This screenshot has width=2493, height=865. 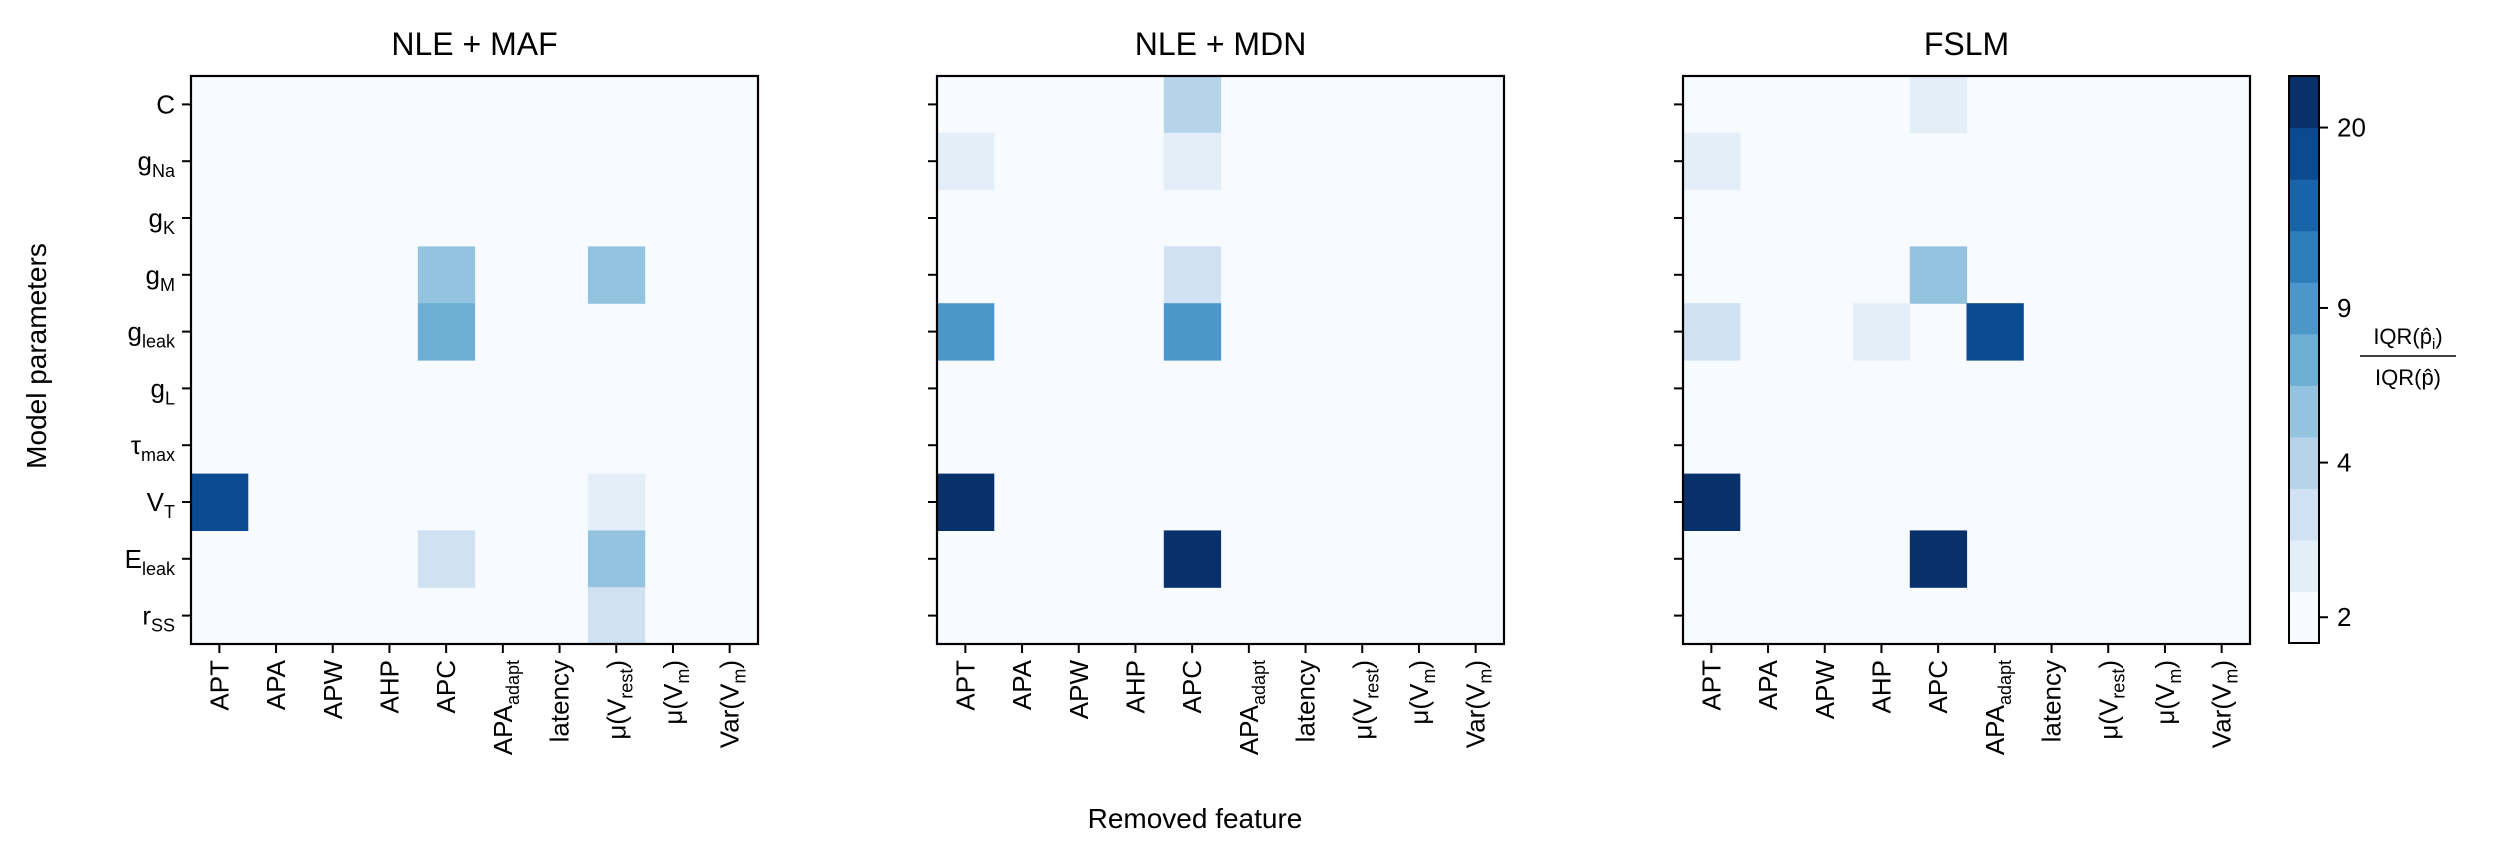 What do you see at coordinates (2344, 308) in the screenshot?
I see `colorbar-tick-label: 9` at bounding box center [2344, 308].